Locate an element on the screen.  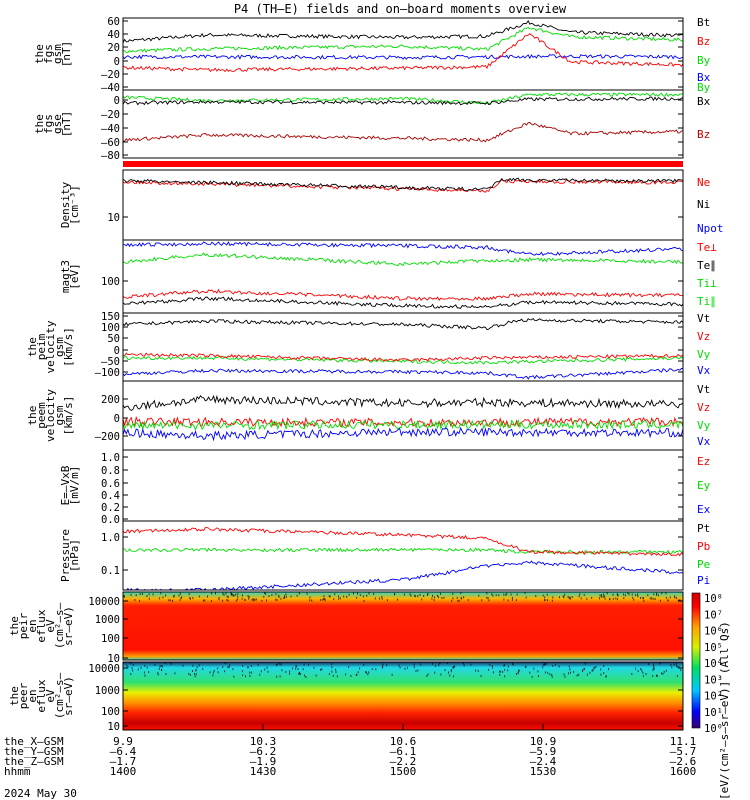
ion_velocity-ytick-label: 100 is located at coordinates (110, 328).